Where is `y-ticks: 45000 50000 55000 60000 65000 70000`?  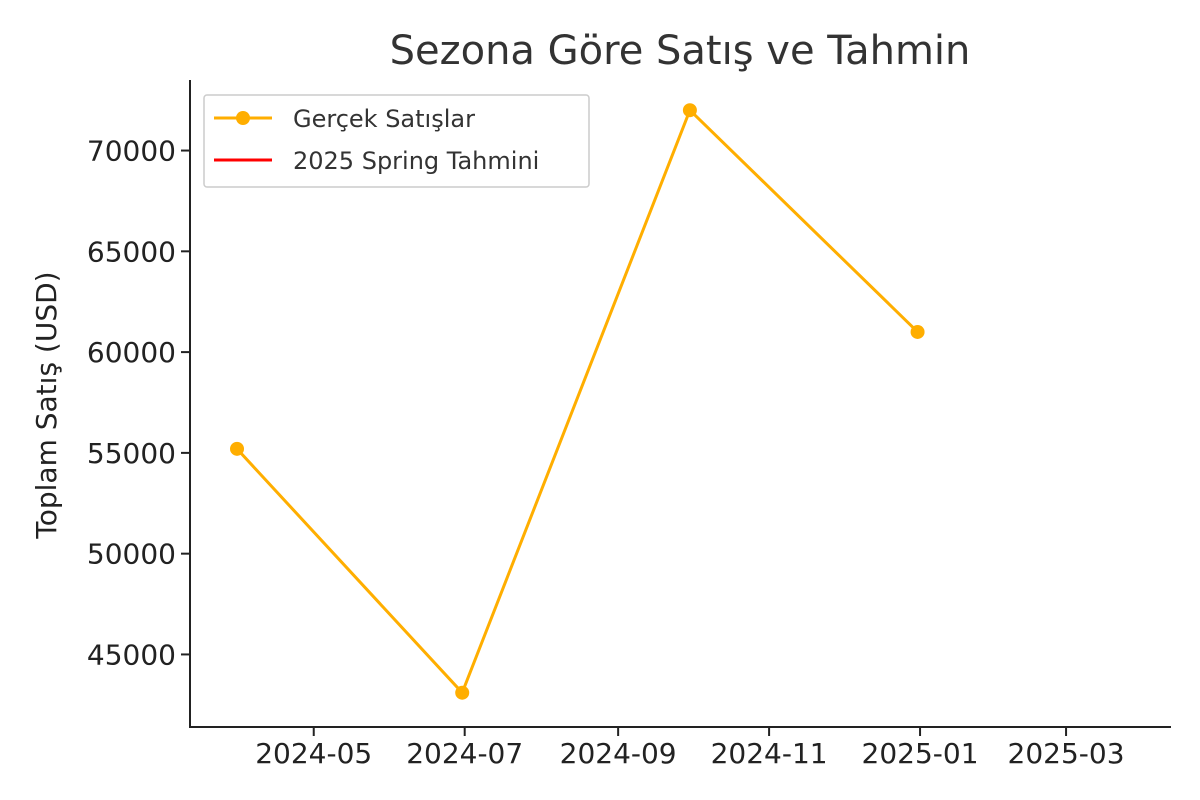
y-ticks: 45000 50000 55000 60000 65000 70000 is located at coordinates (138, 403).